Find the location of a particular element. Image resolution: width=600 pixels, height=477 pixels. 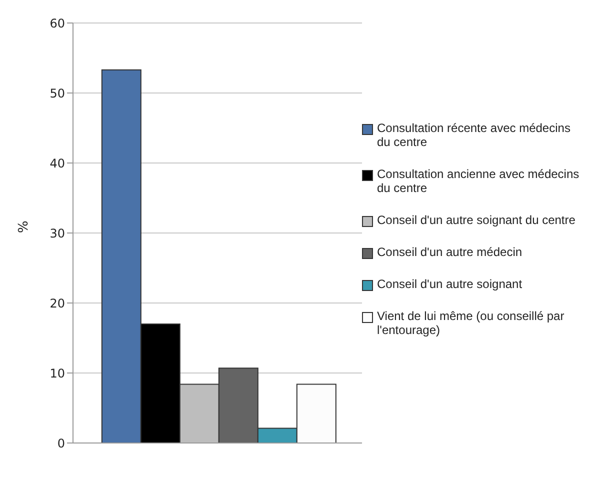

legend-label: Conseil d'un autre soignant is located at coordinates (449, 284).